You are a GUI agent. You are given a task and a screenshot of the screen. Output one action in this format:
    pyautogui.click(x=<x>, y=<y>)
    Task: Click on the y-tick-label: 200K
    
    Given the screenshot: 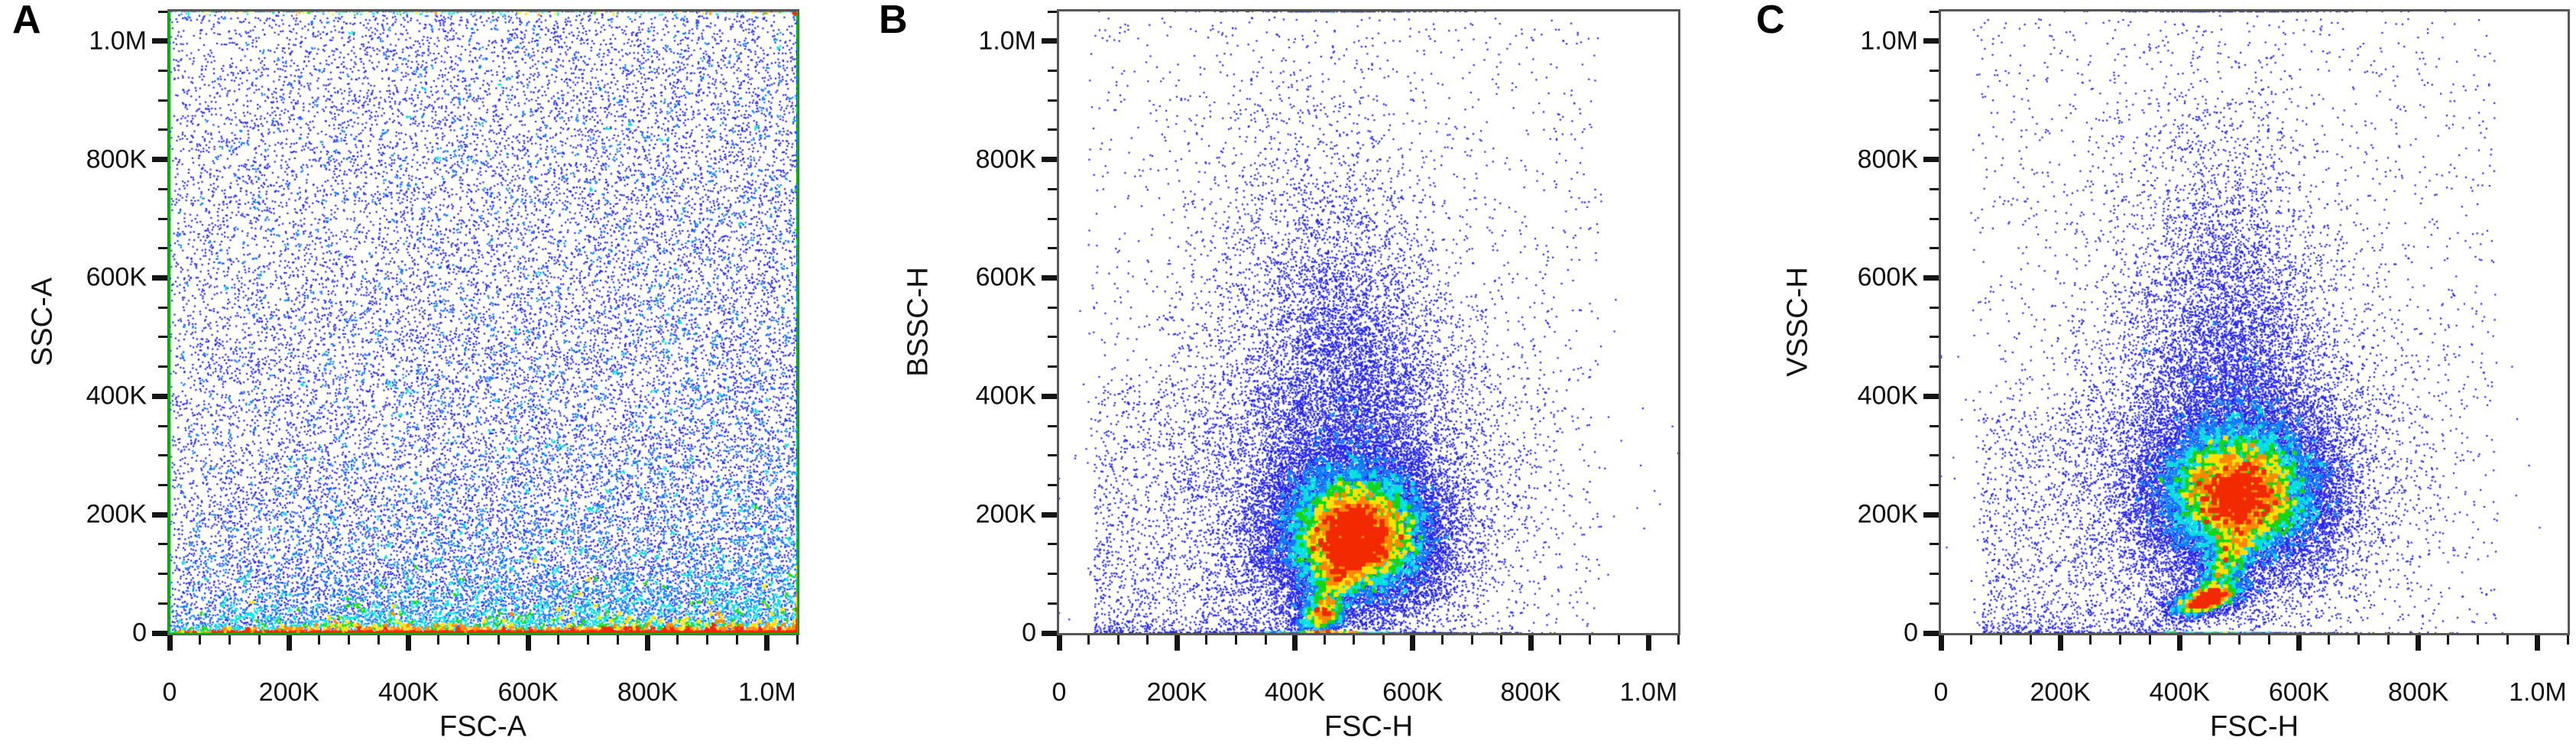 What is the action you would take?
    pyautogui.click(x=1887, y=514)
    